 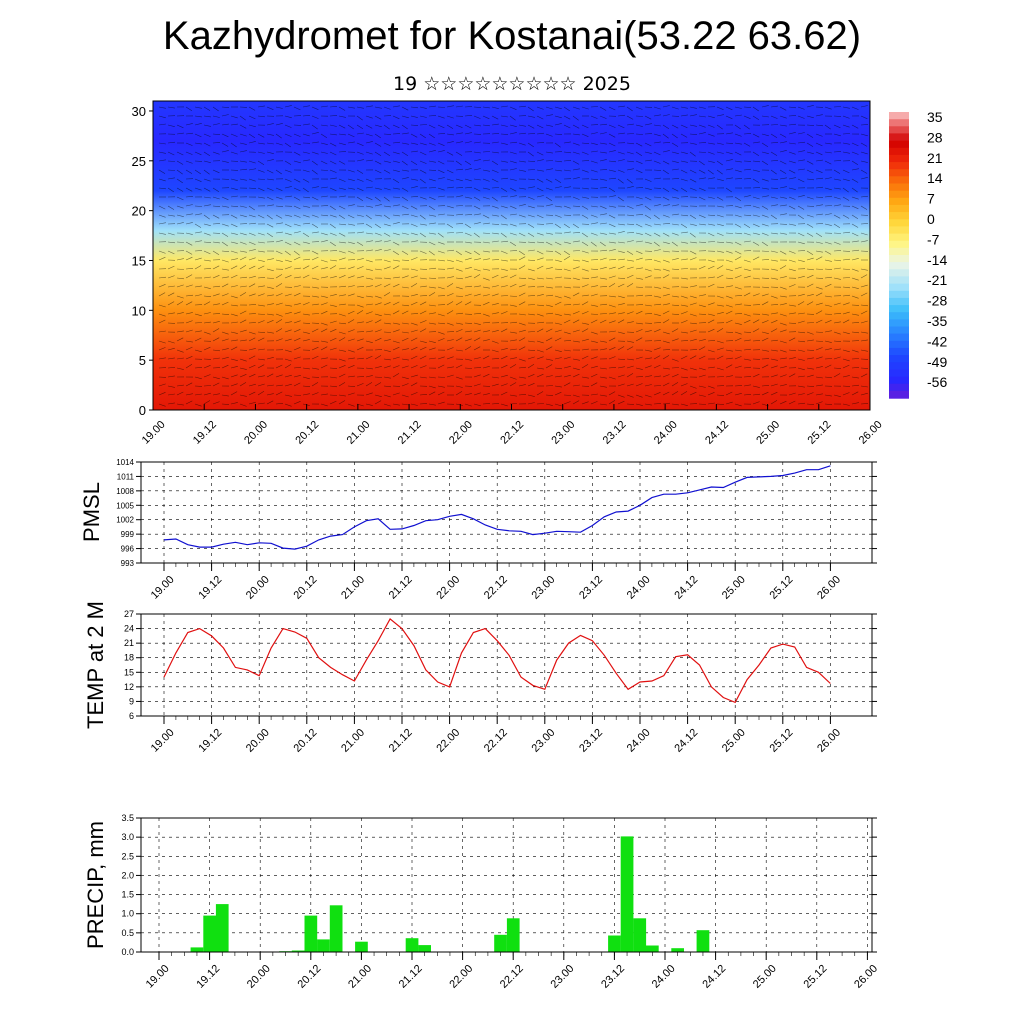 I want to click on pmsl-panel-y-tick-label: 1011, so click(x=126, y=476).